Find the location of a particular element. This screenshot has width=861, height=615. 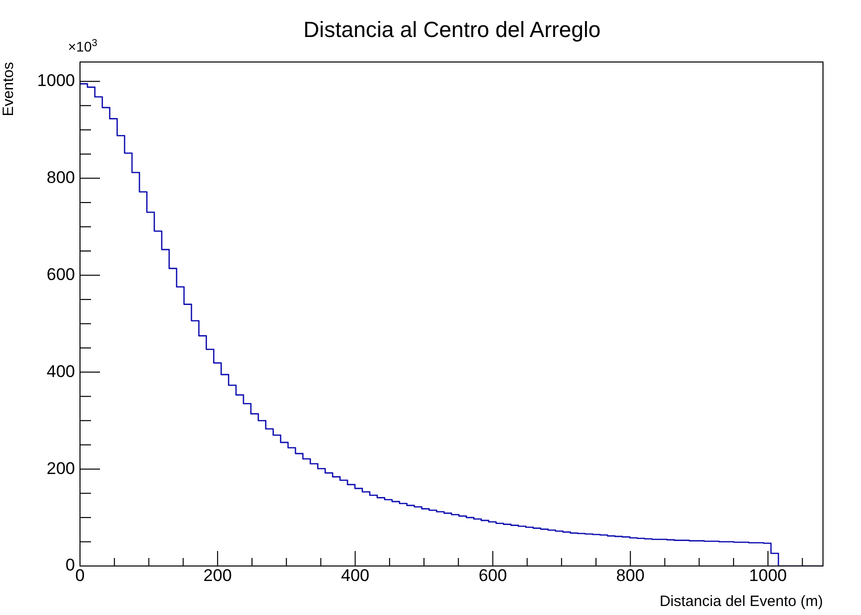

y-tick-label: 200 is located at coordinates (60, 468).